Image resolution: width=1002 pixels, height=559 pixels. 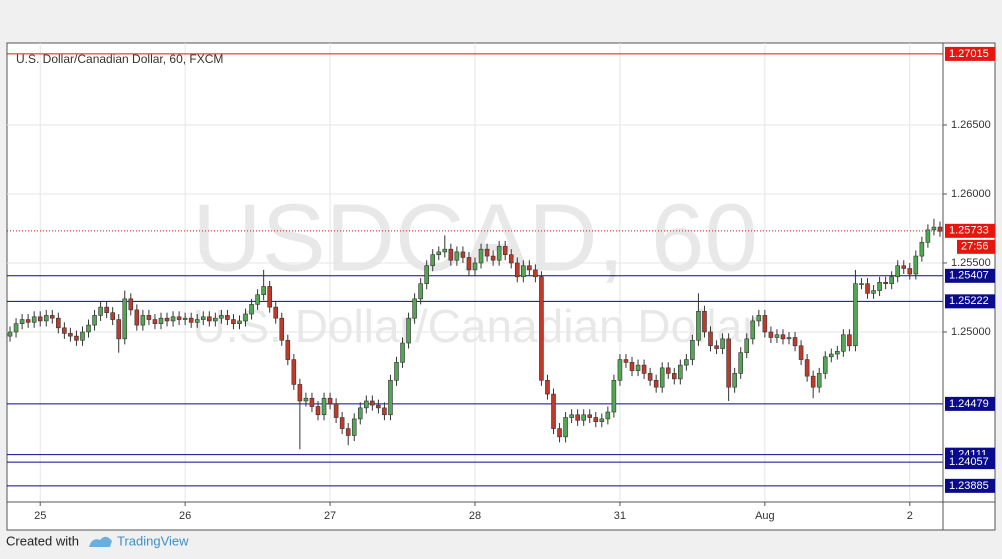 I want to click on footer-brand: TradingView, so click(x=153, y=540).